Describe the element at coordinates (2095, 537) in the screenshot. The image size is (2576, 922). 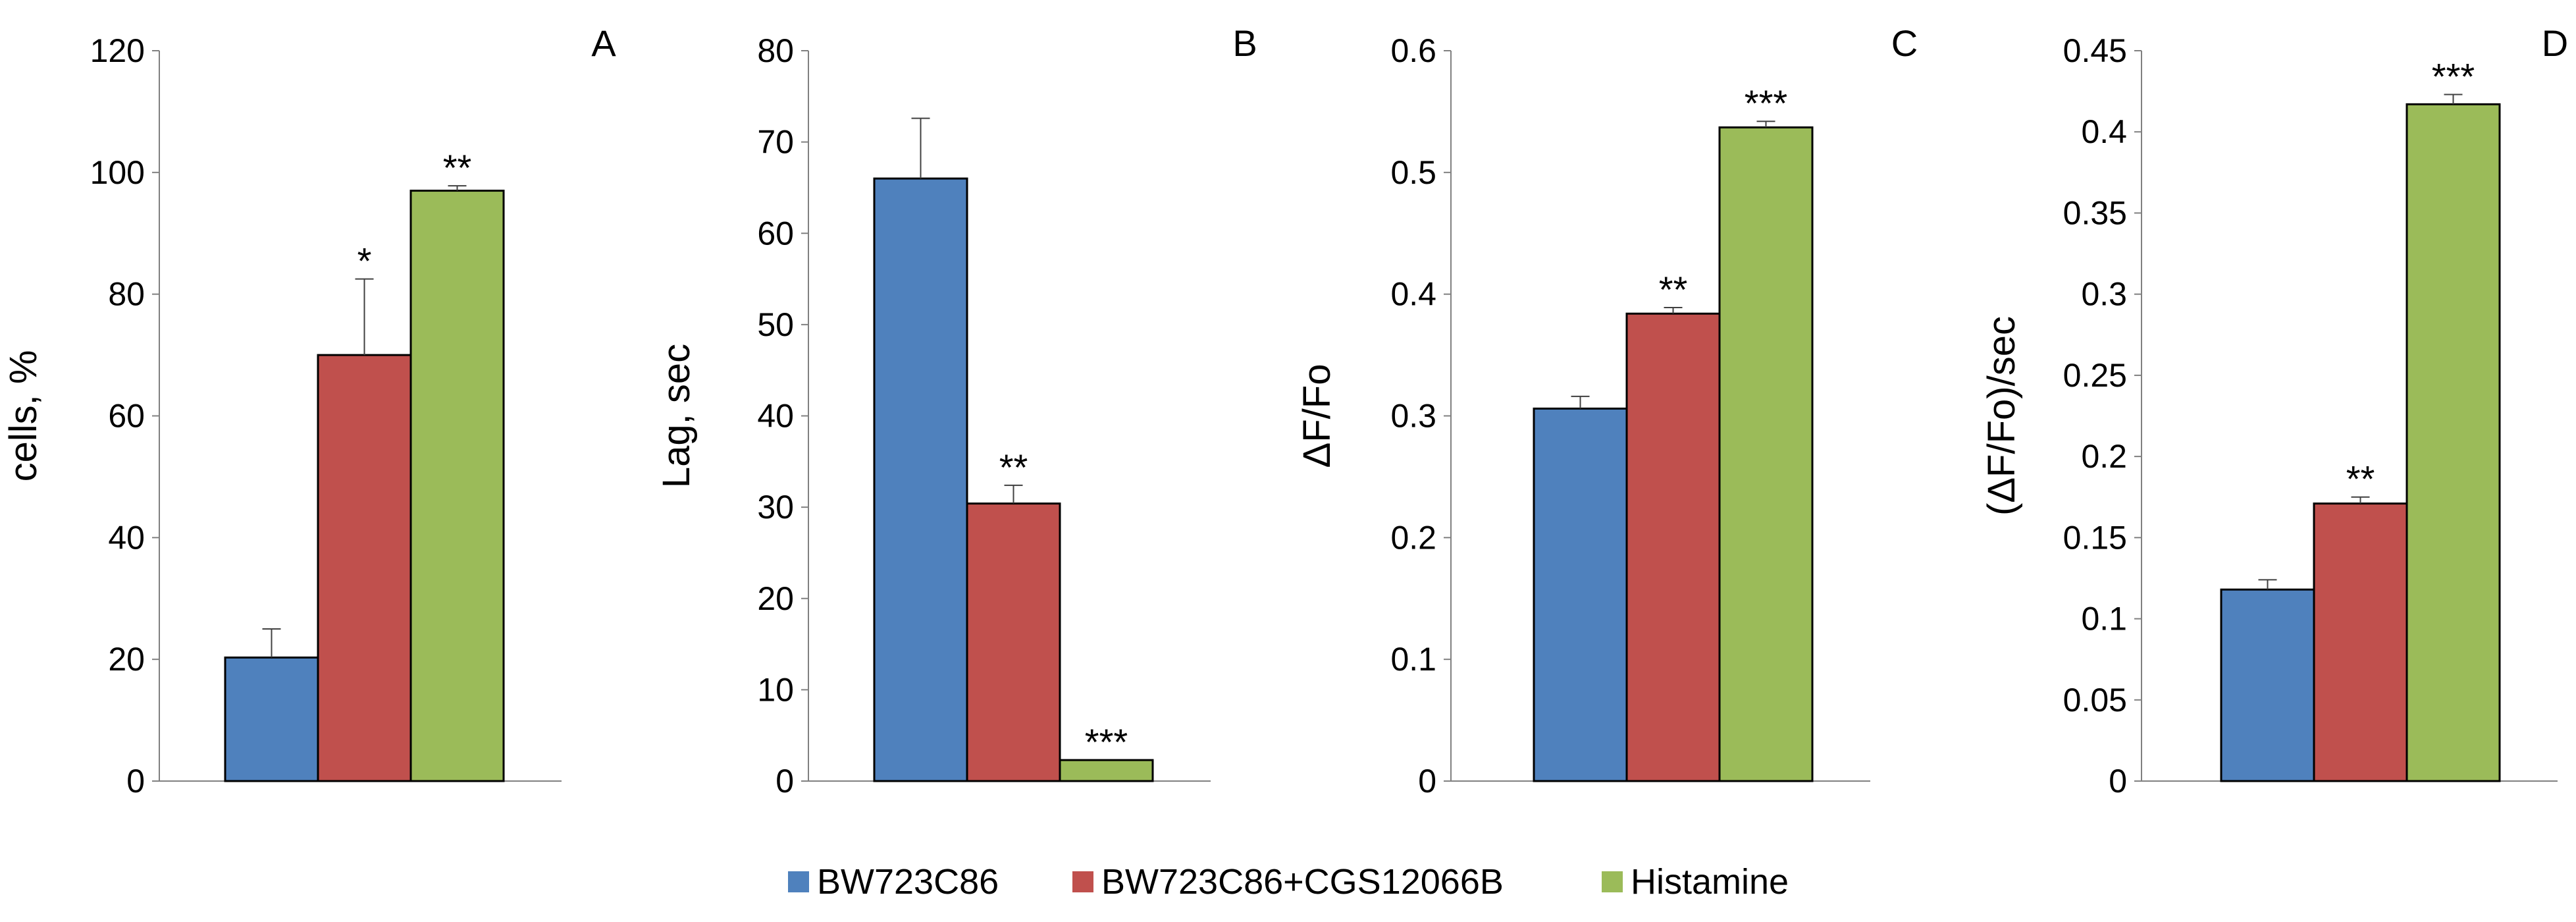
I see `panel-d-y-tick-label: 0.15` at that location.